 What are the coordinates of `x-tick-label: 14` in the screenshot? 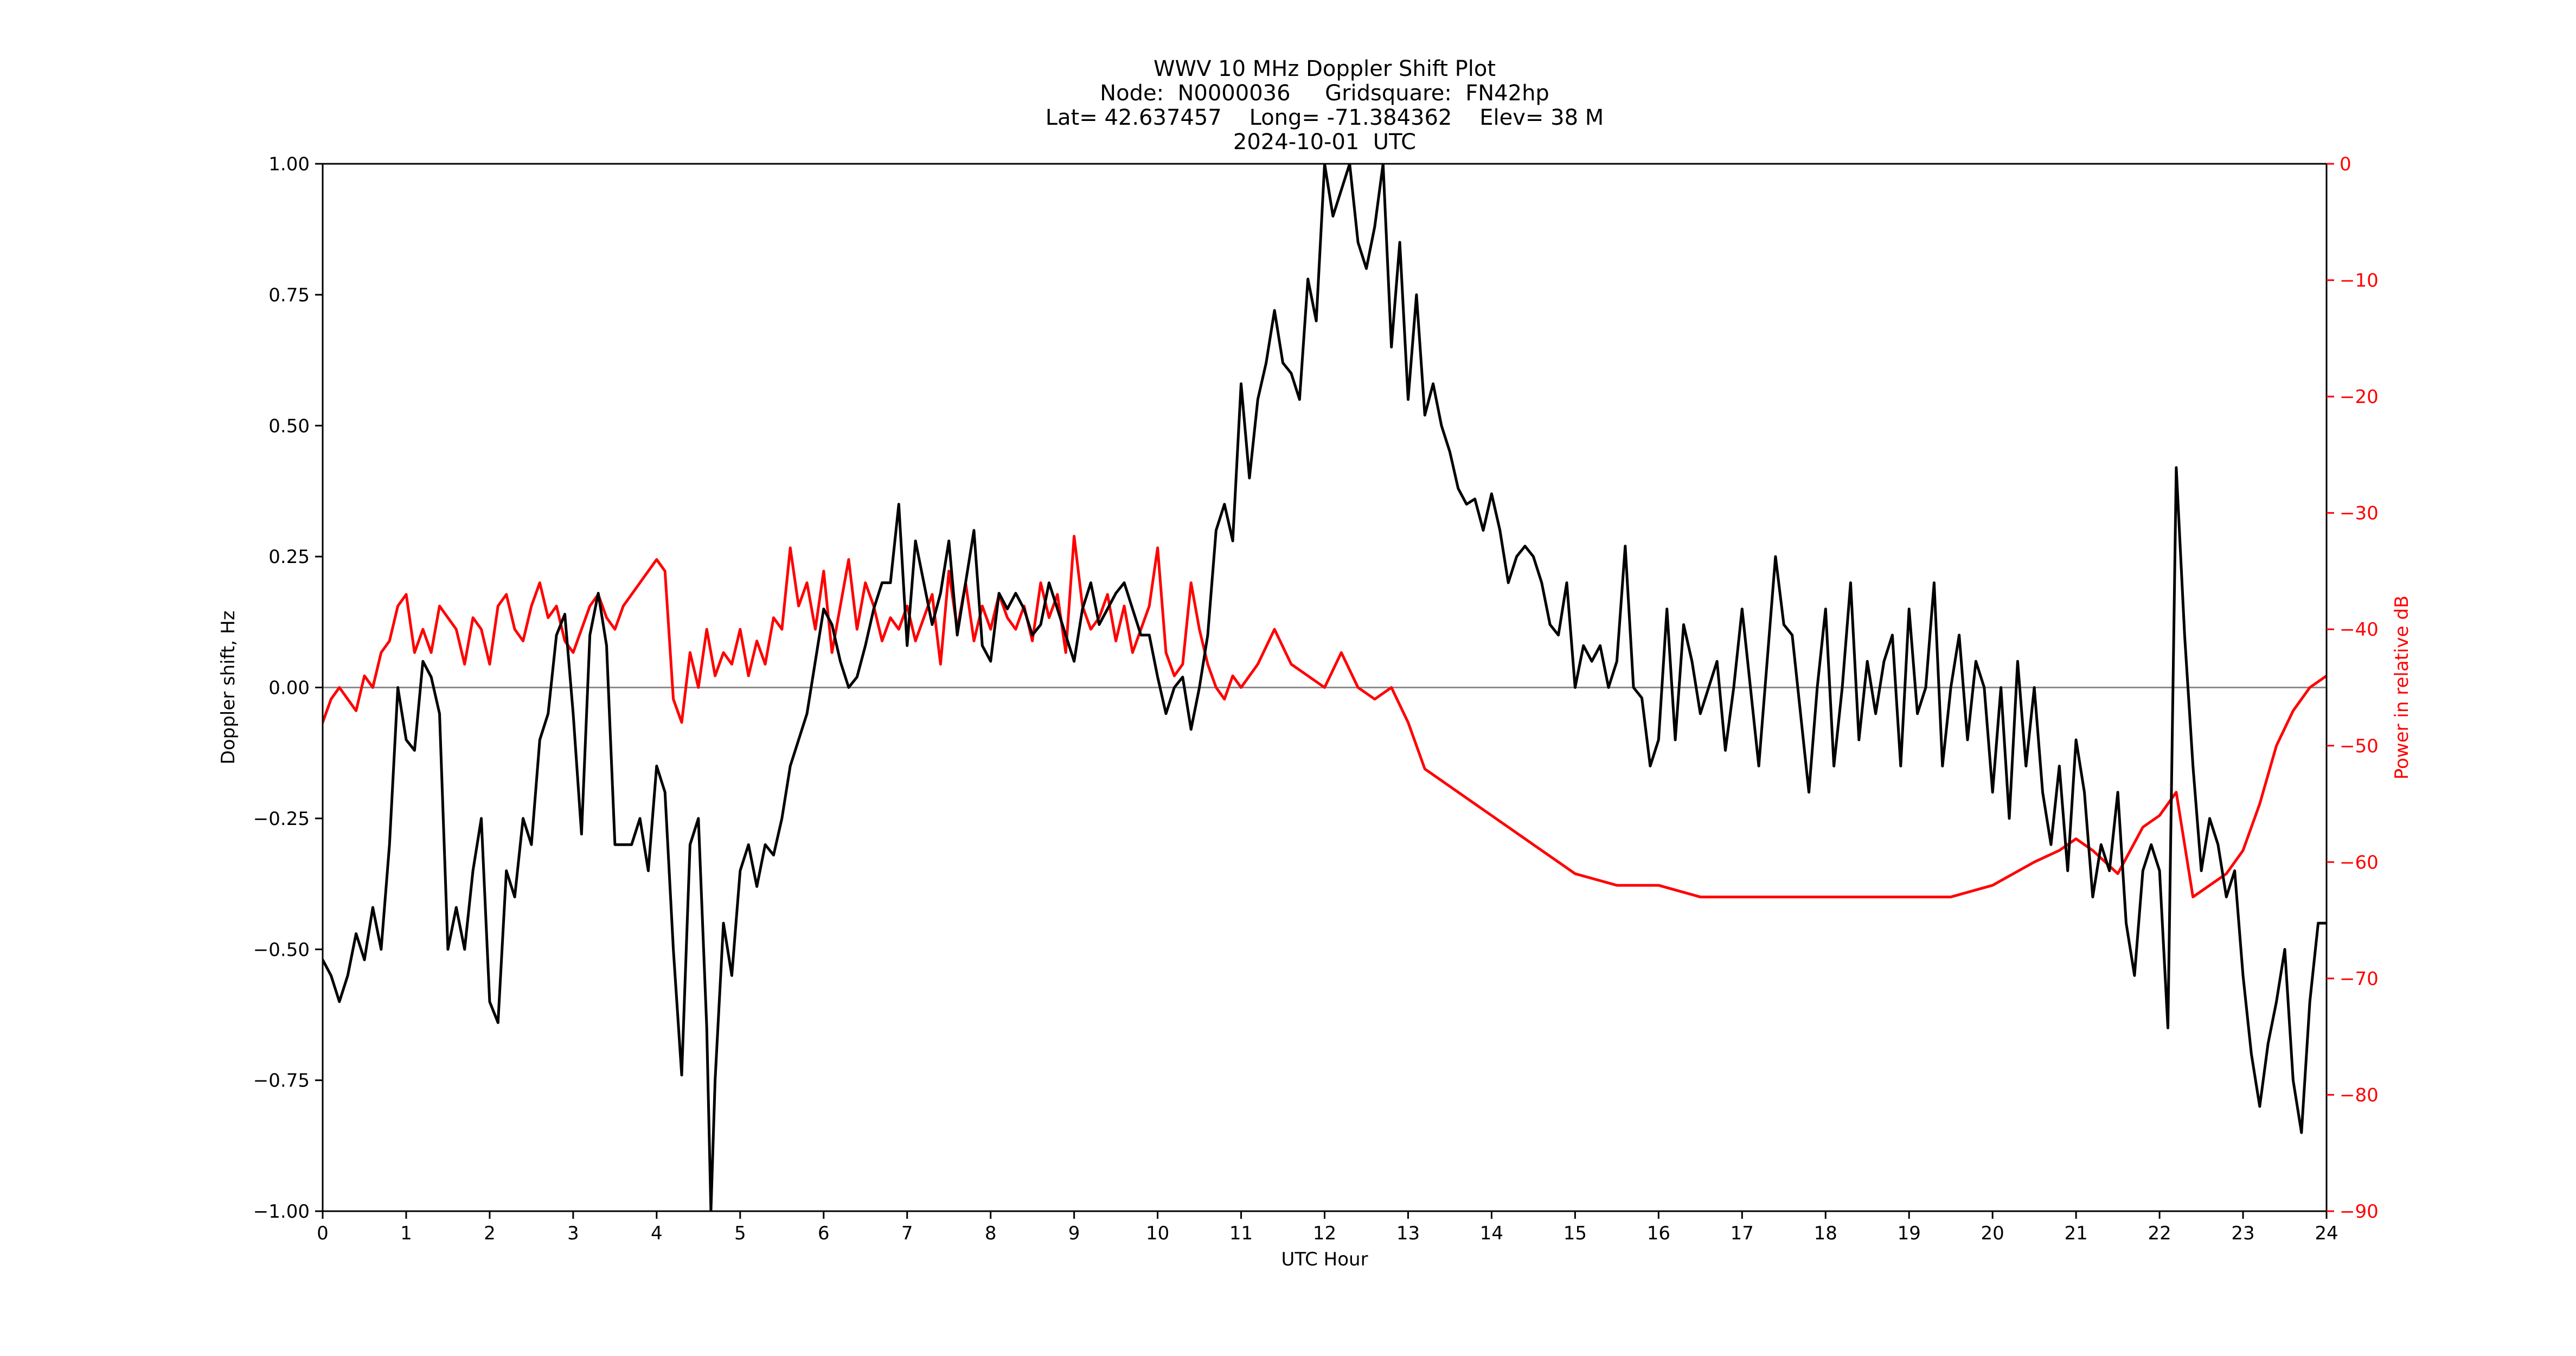 It's located at (1491, 1233).